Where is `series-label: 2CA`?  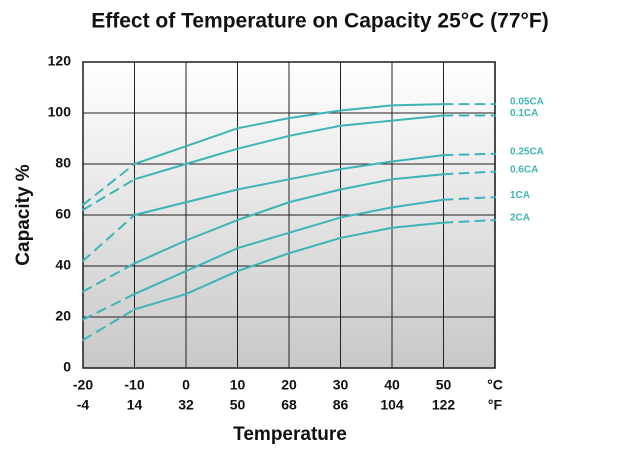 series-label: 2CA is located at coordinates (520, 218).